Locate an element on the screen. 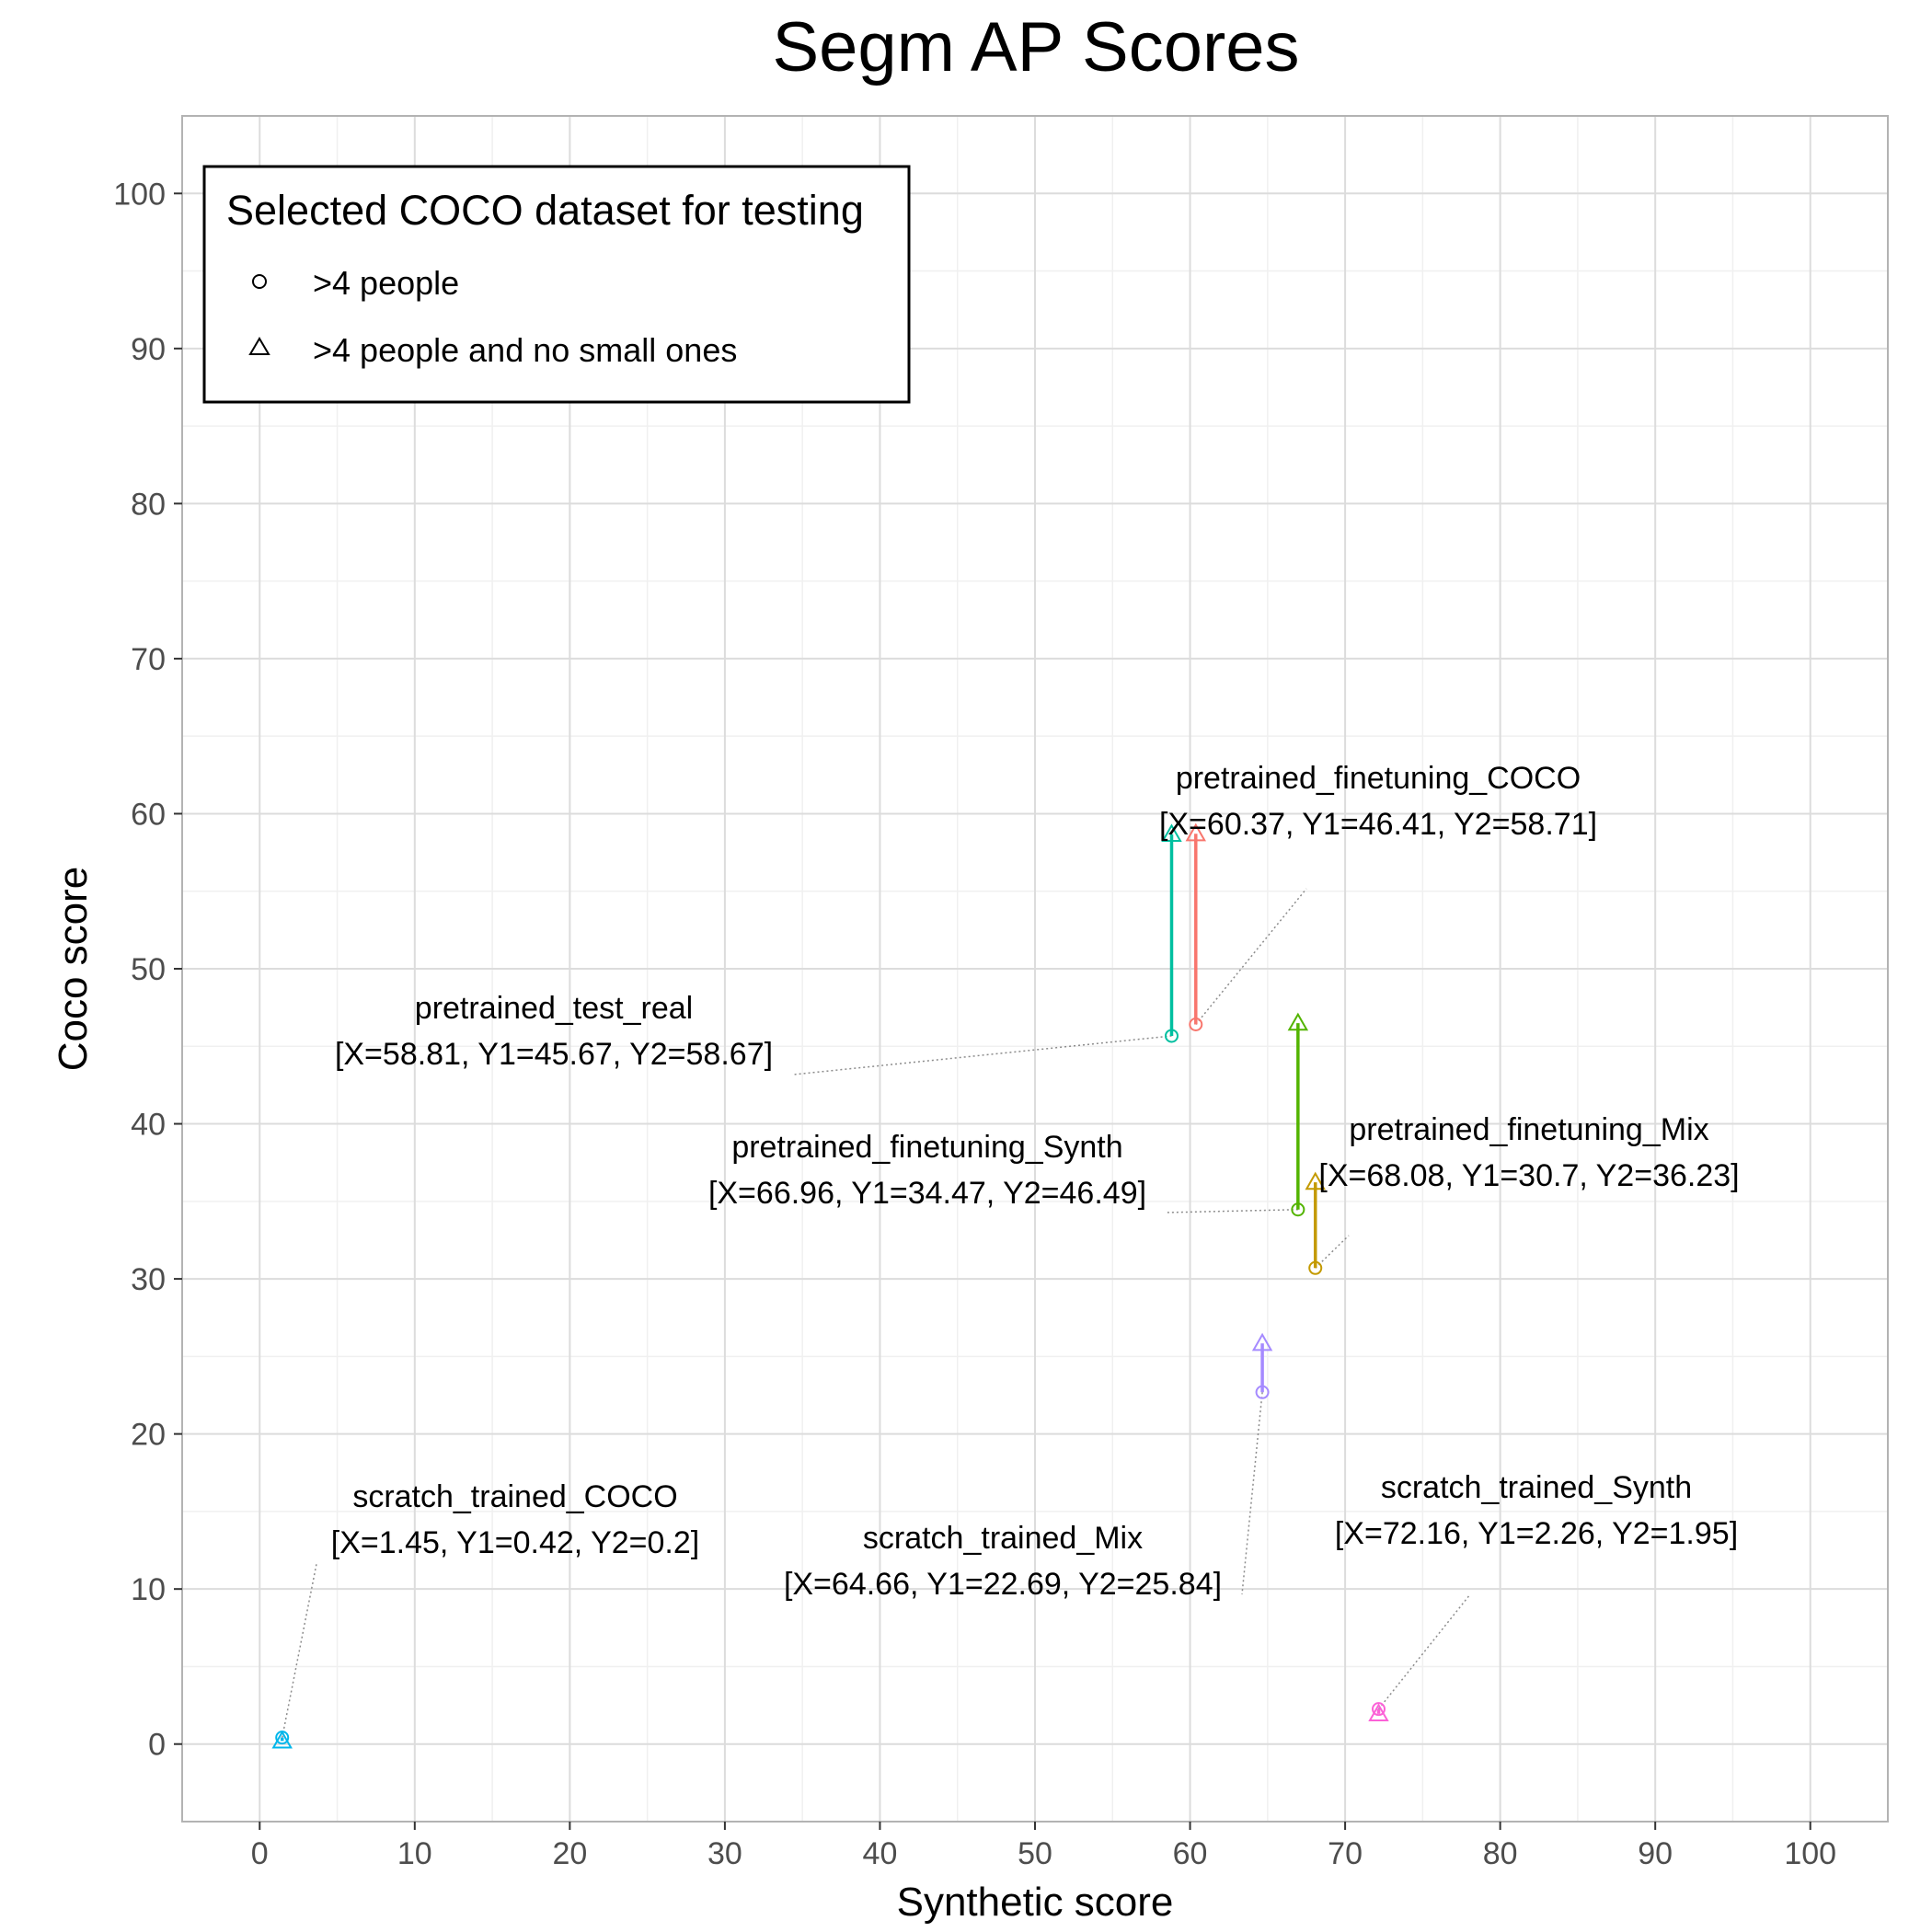 This screenshot has width=1932, height=1932. x-tick-label: 100 is located at coordinates (1810, 1853).